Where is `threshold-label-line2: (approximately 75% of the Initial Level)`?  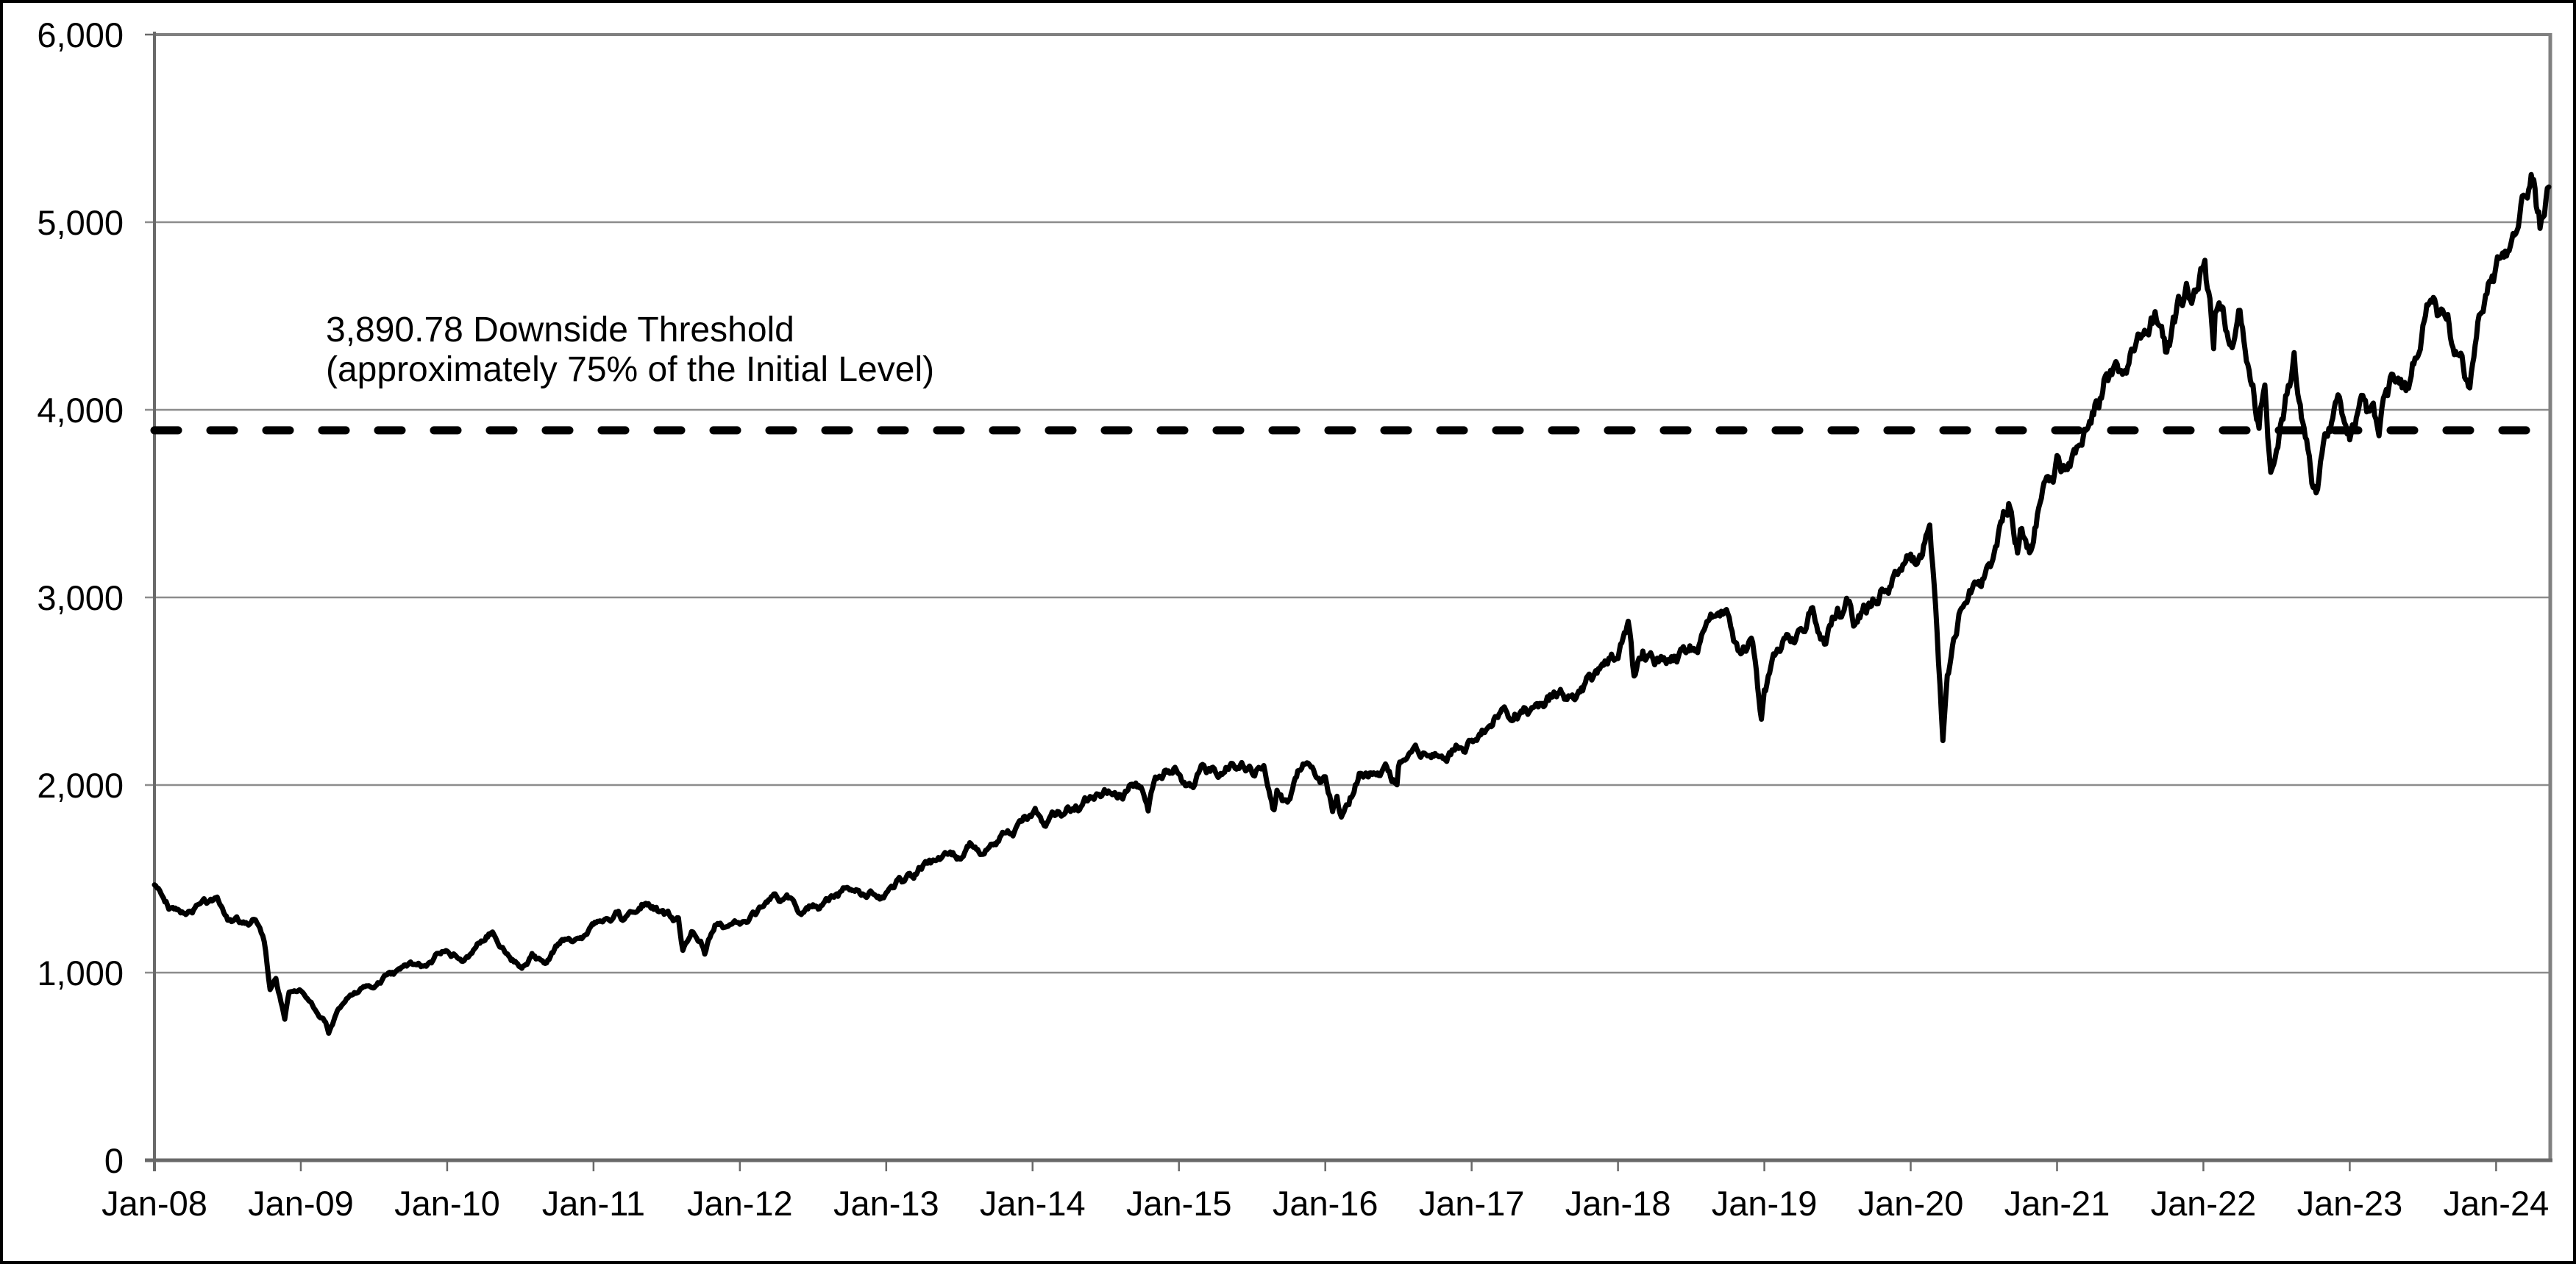 threshold-label-line2: (approximately 75% of the Initial Level) is located at coordinates (630, 369).